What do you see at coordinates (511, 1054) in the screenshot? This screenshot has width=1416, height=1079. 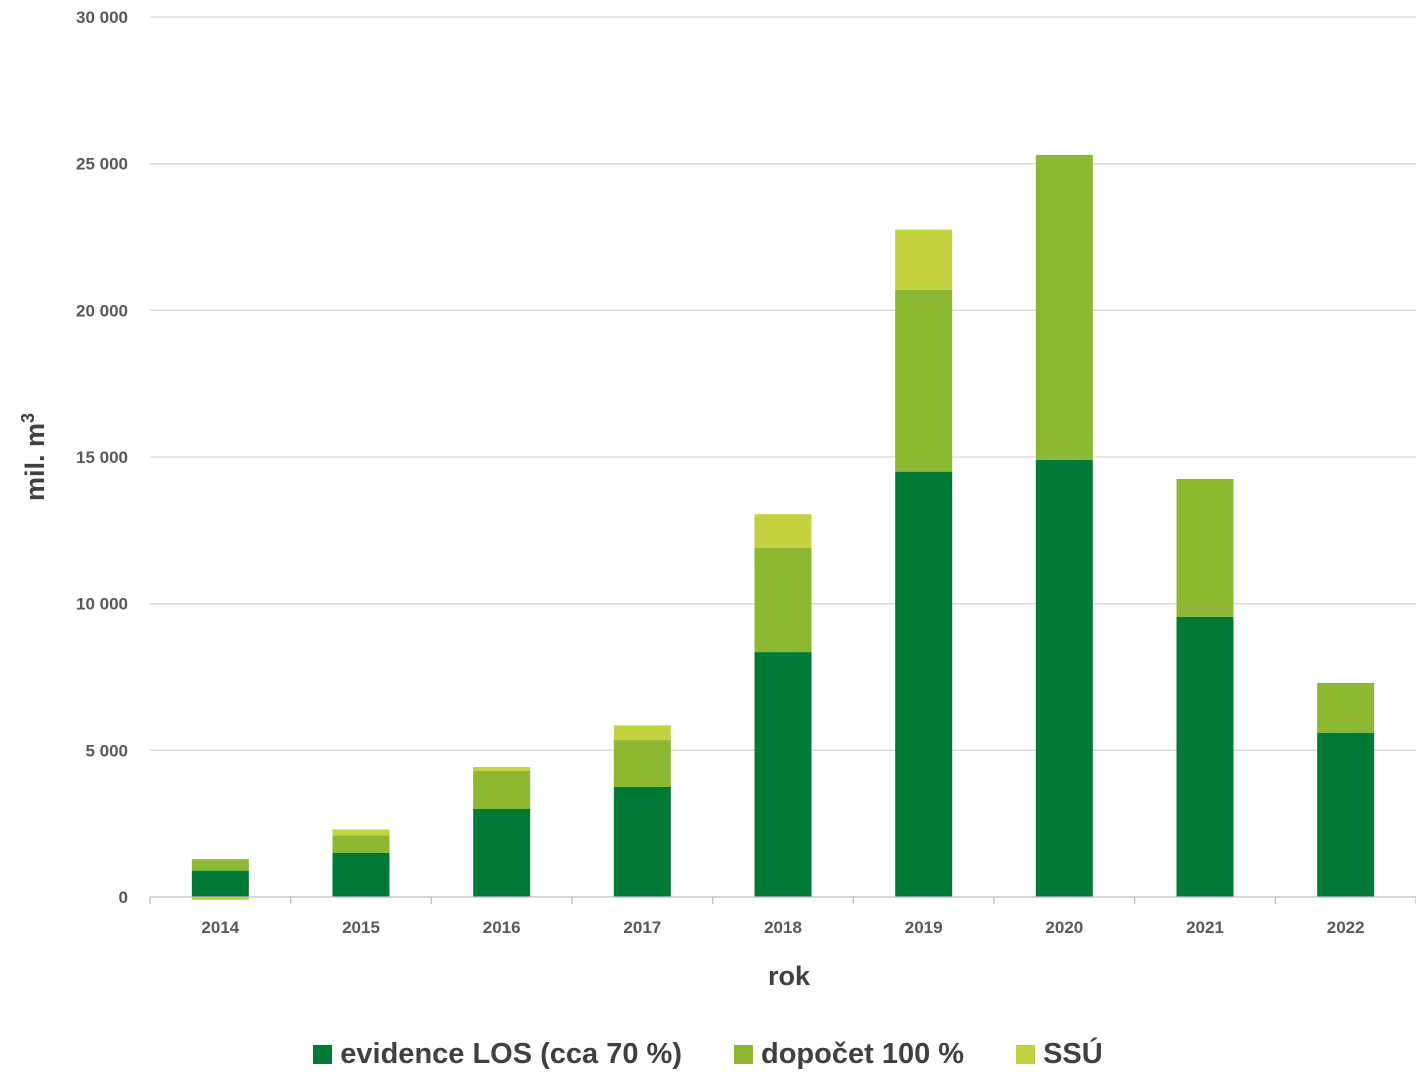 I see `legend-label: evidence LOS (cca 70 %)` at bounding box center [511, 1054].